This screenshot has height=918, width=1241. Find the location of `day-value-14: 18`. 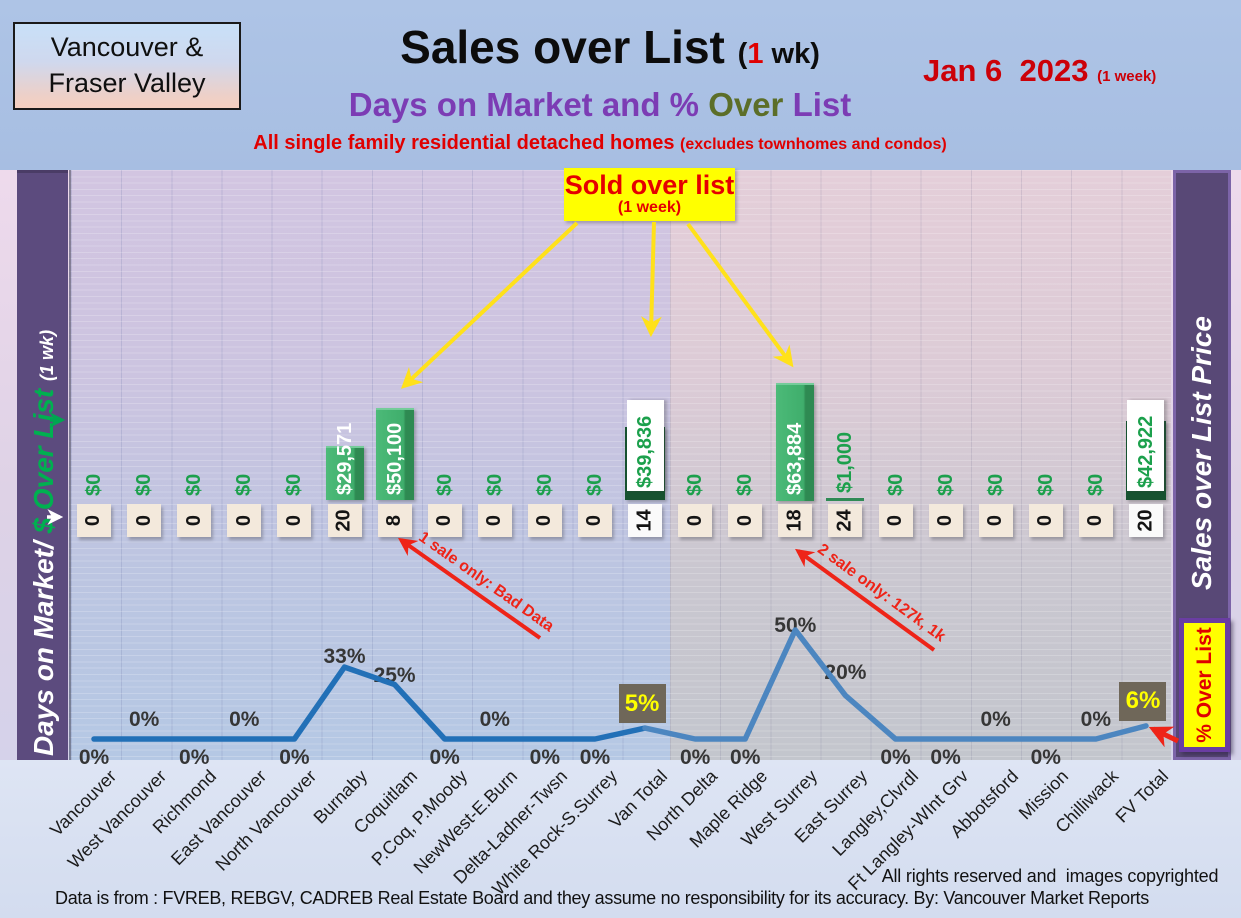

day-value-14: 18 is located at coordinates (794, 520).